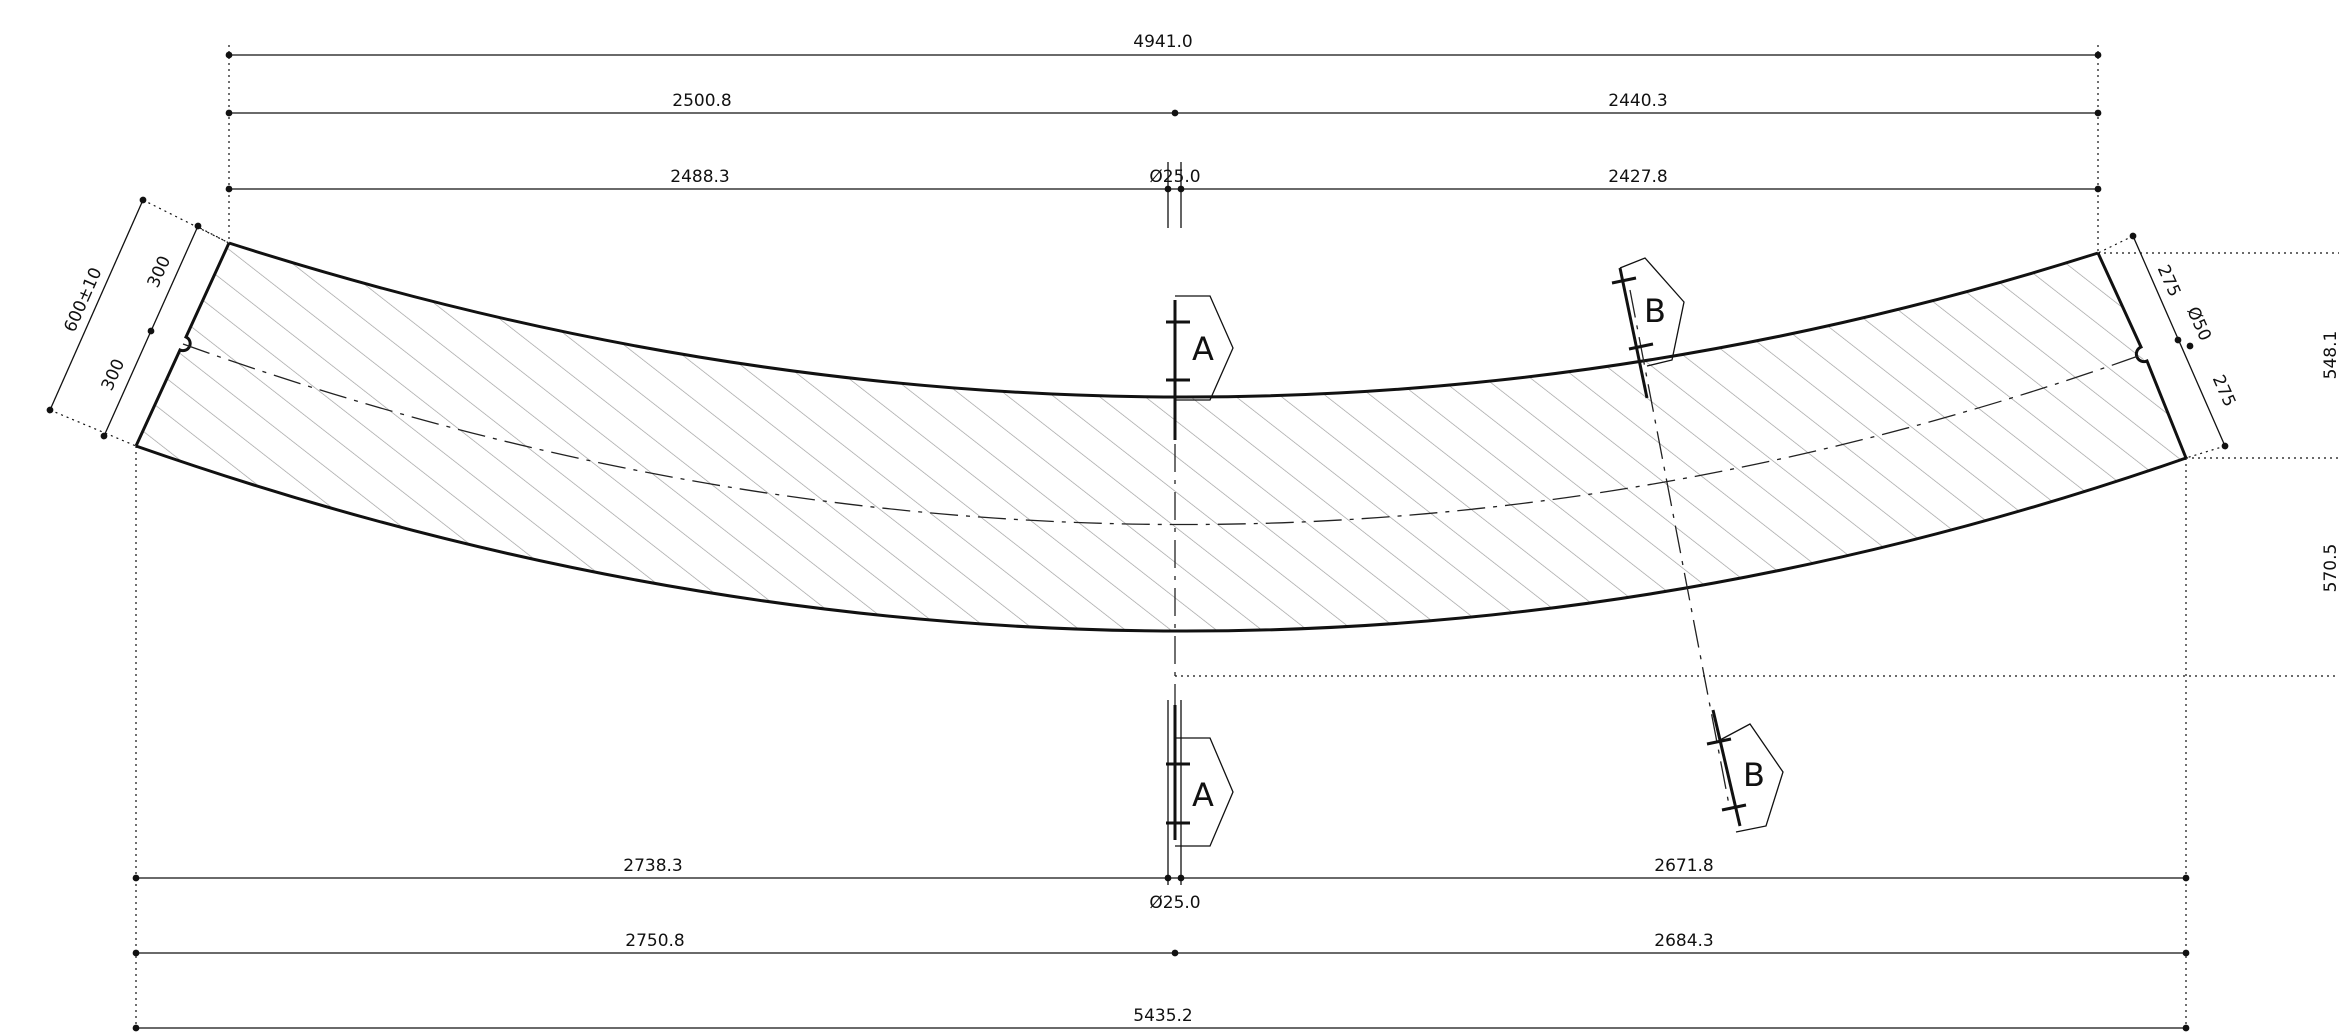 This screenshot has width=2339, height=1035. I want to click on dim-bottom-left-inner: 2738.3, so click(652, 866).